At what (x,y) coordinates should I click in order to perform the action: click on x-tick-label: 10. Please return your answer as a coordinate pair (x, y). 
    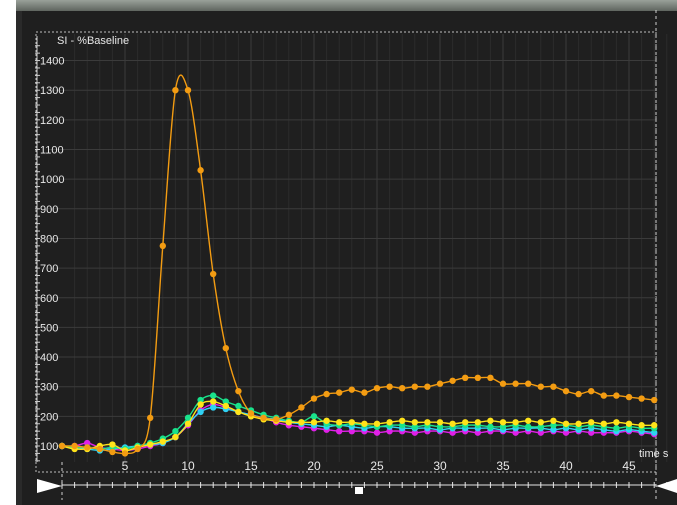
    Looking at the image, I should click on (188, 466).